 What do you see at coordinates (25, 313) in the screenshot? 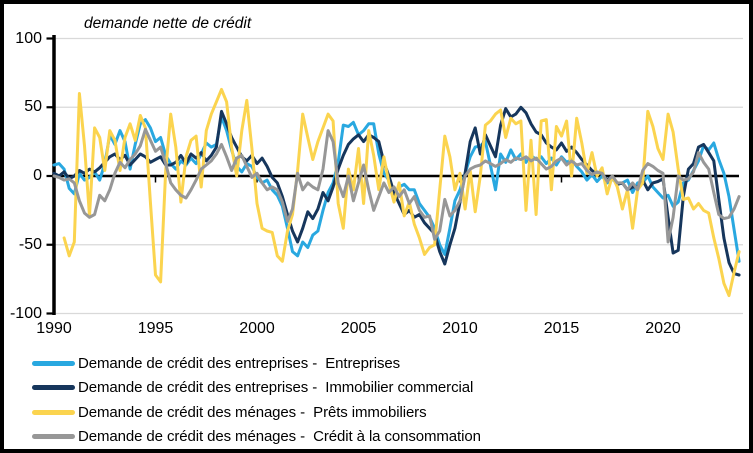
I see `y-tick-label--100: -100` at bounding box center [25, 313].